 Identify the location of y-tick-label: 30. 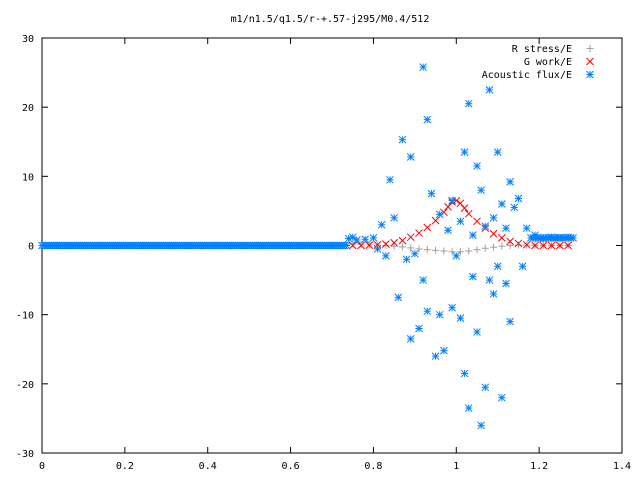
(28, 39).